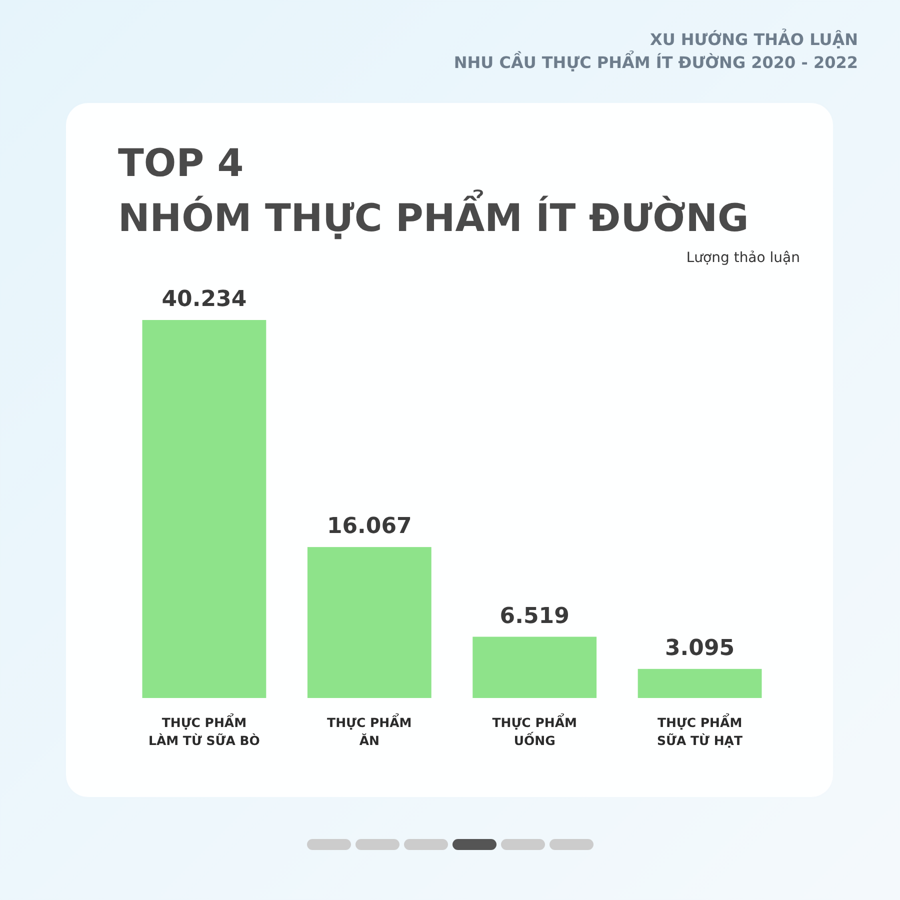 Image resolution: width=900 pixels, height=900 pixels. What do you see at coordinates (369, 730) in the screenshot?
I see `x-tick-label: THỰC PHẨM ĂN` at bounding box center [369, 730].